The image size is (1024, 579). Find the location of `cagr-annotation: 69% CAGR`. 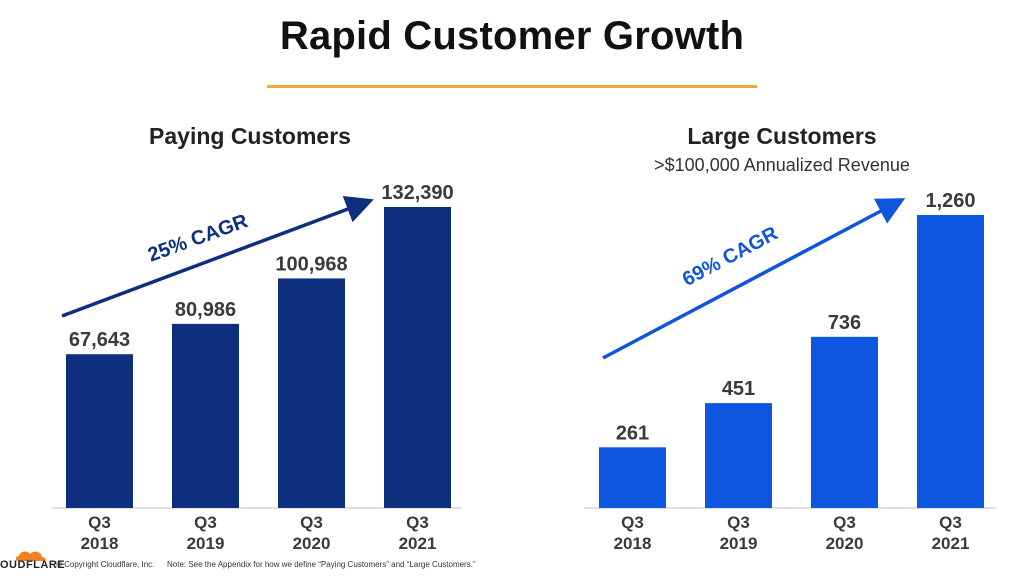

cagr-annotation: 69% CAGR is located at coordinates (730, 256).